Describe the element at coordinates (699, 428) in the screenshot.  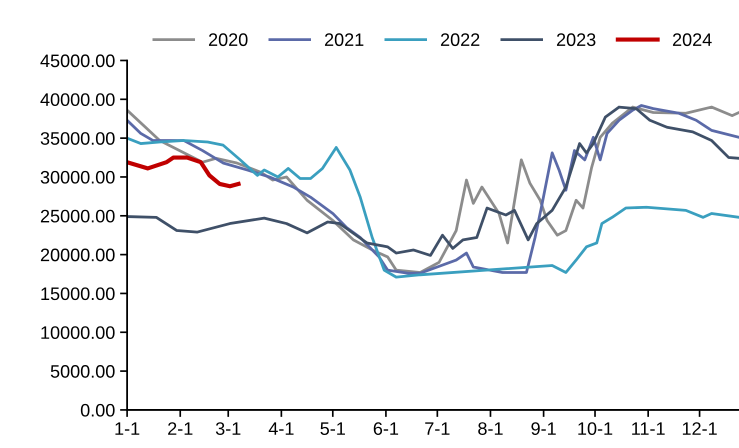
I see `x-tick-label: 12-1` at that location.